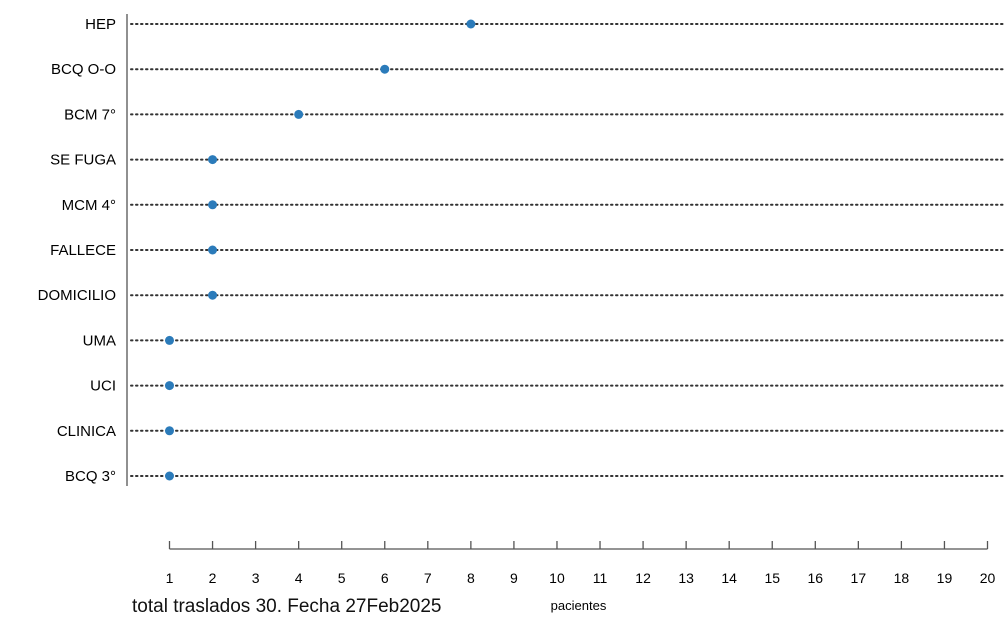  Describe the element at coordinates (342, 578) in the screenshot. I see `x-tick-label: 5` at that location.